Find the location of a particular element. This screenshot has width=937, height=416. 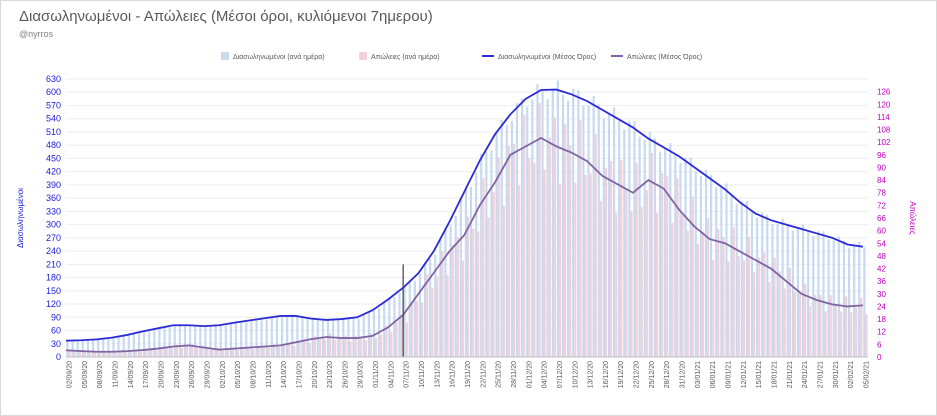

right-tick-label: 36 is located at coordinates (881, 281).